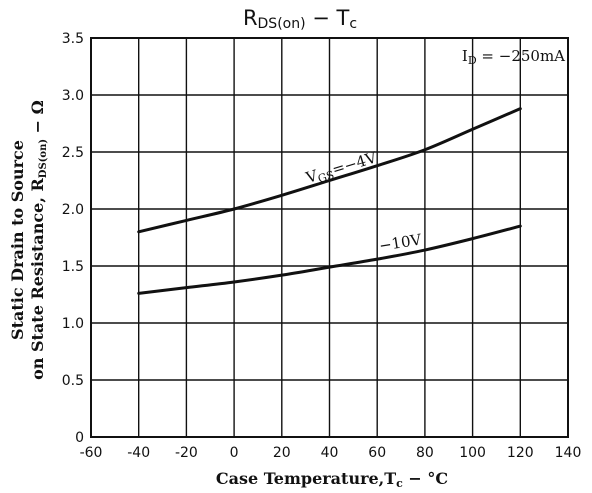 Image resolution: width=592 pixels, height=493 pixels. What do you see at coordinates (73, 381) in the screenshot?
I see `y-tick-label: 0.5` at bounding box center [73, 381].